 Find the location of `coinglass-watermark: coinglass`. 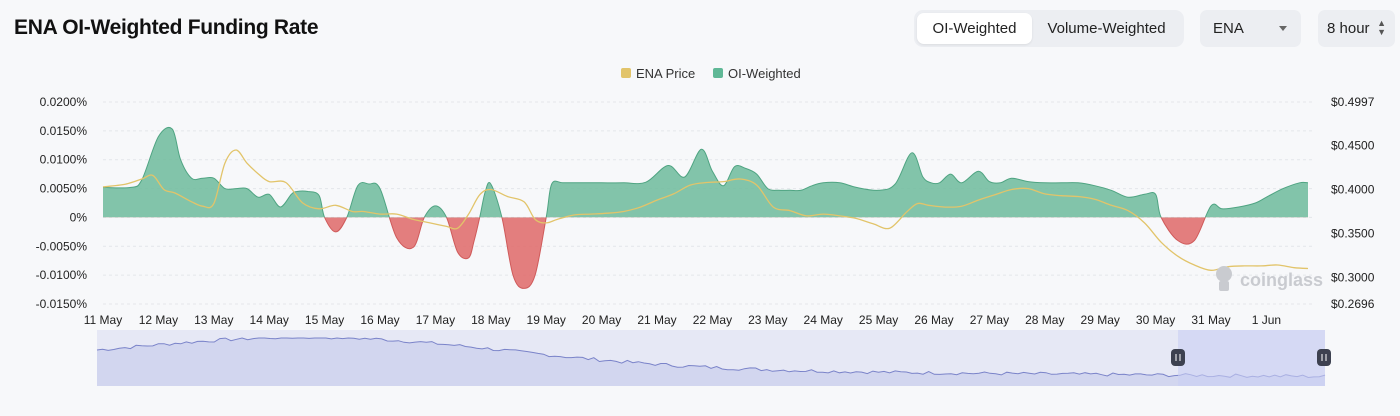

coinglass-watermark: coinglass is located at coordinates (1269, 278).